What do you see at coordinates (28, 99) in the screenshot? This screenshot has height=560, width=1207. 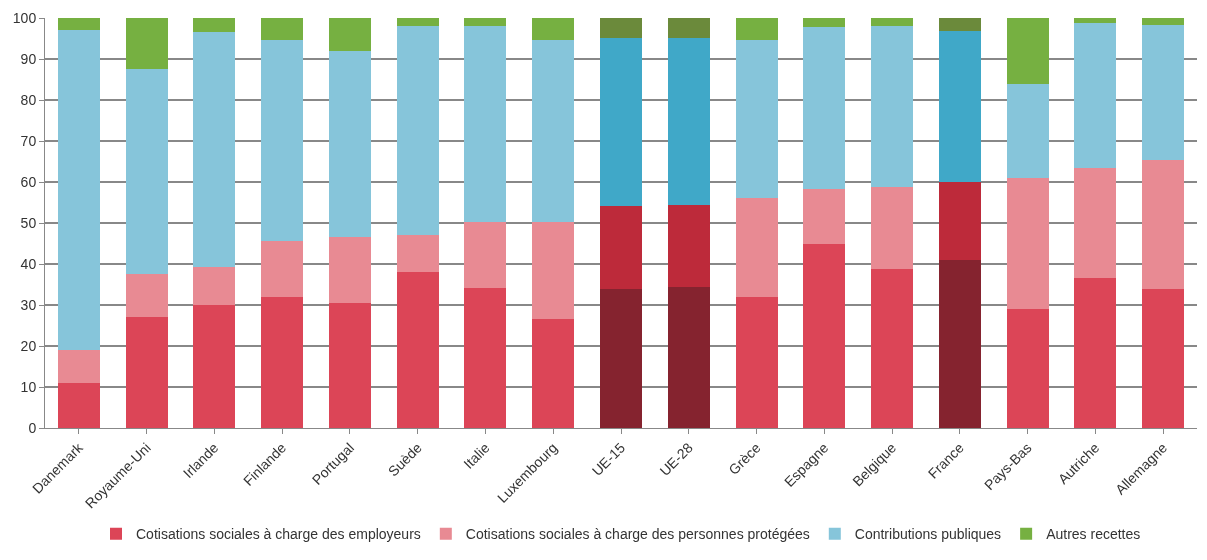 I see `y-tick-label: 80` at bounding box center [28, 99].